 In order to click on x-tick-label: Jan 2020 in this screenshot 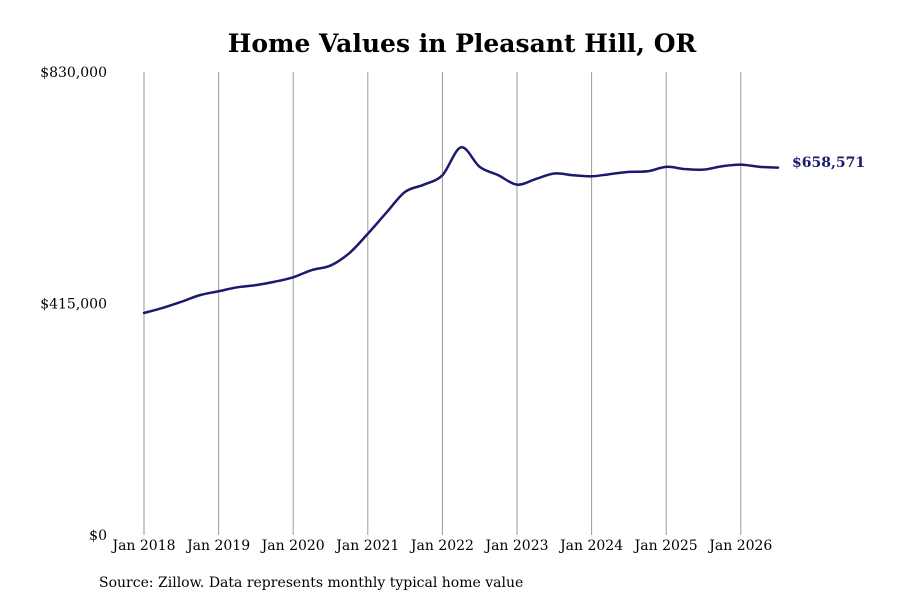, I will do `click(292, 546)`.